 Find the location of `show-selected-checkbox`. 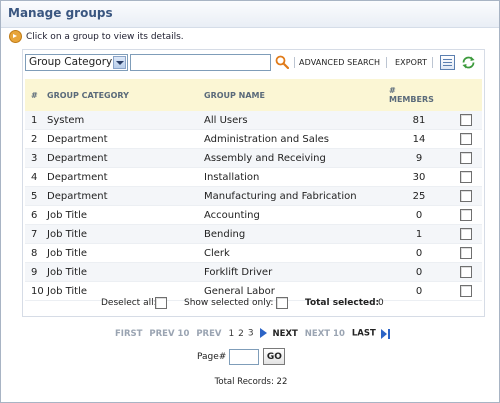

show-selected-checkbox is located at coordinates (282, 303).